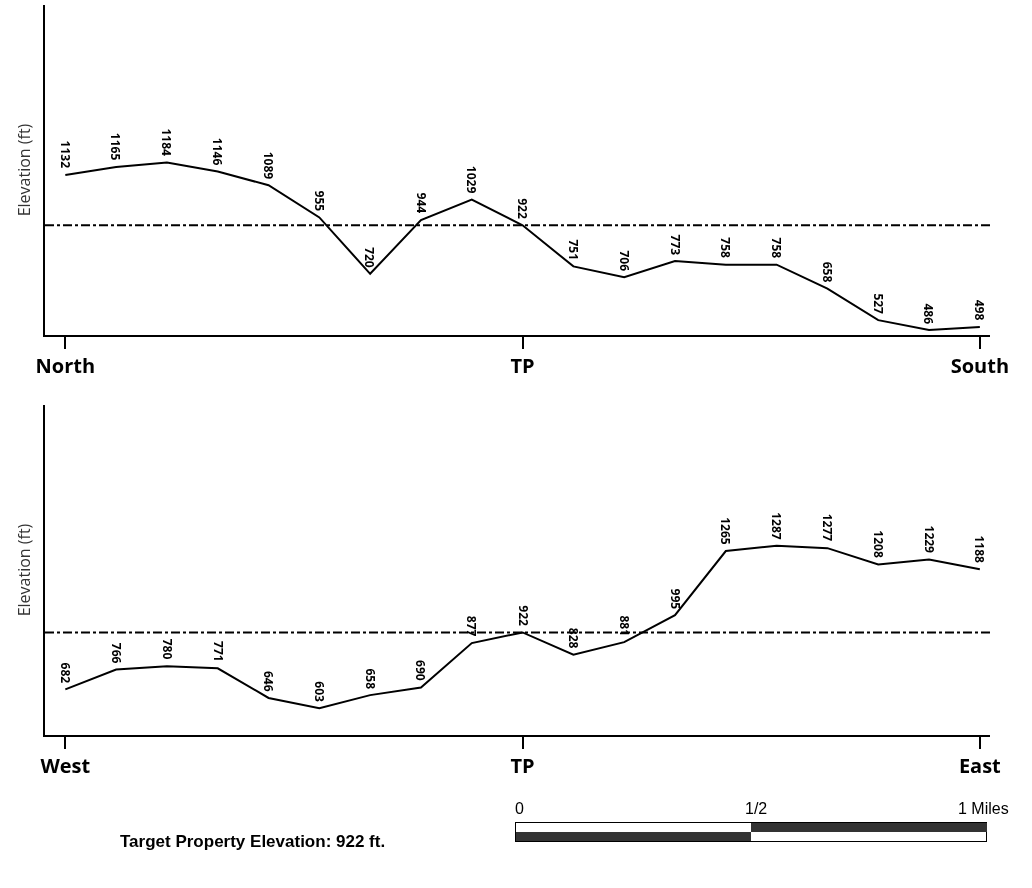 Image resolution: width=1032 pixels, height=888 pixels. What do you see at coordinates (574, 250) in the screenshot?
I see `data-label: 751` at bounding box center [574, 250].